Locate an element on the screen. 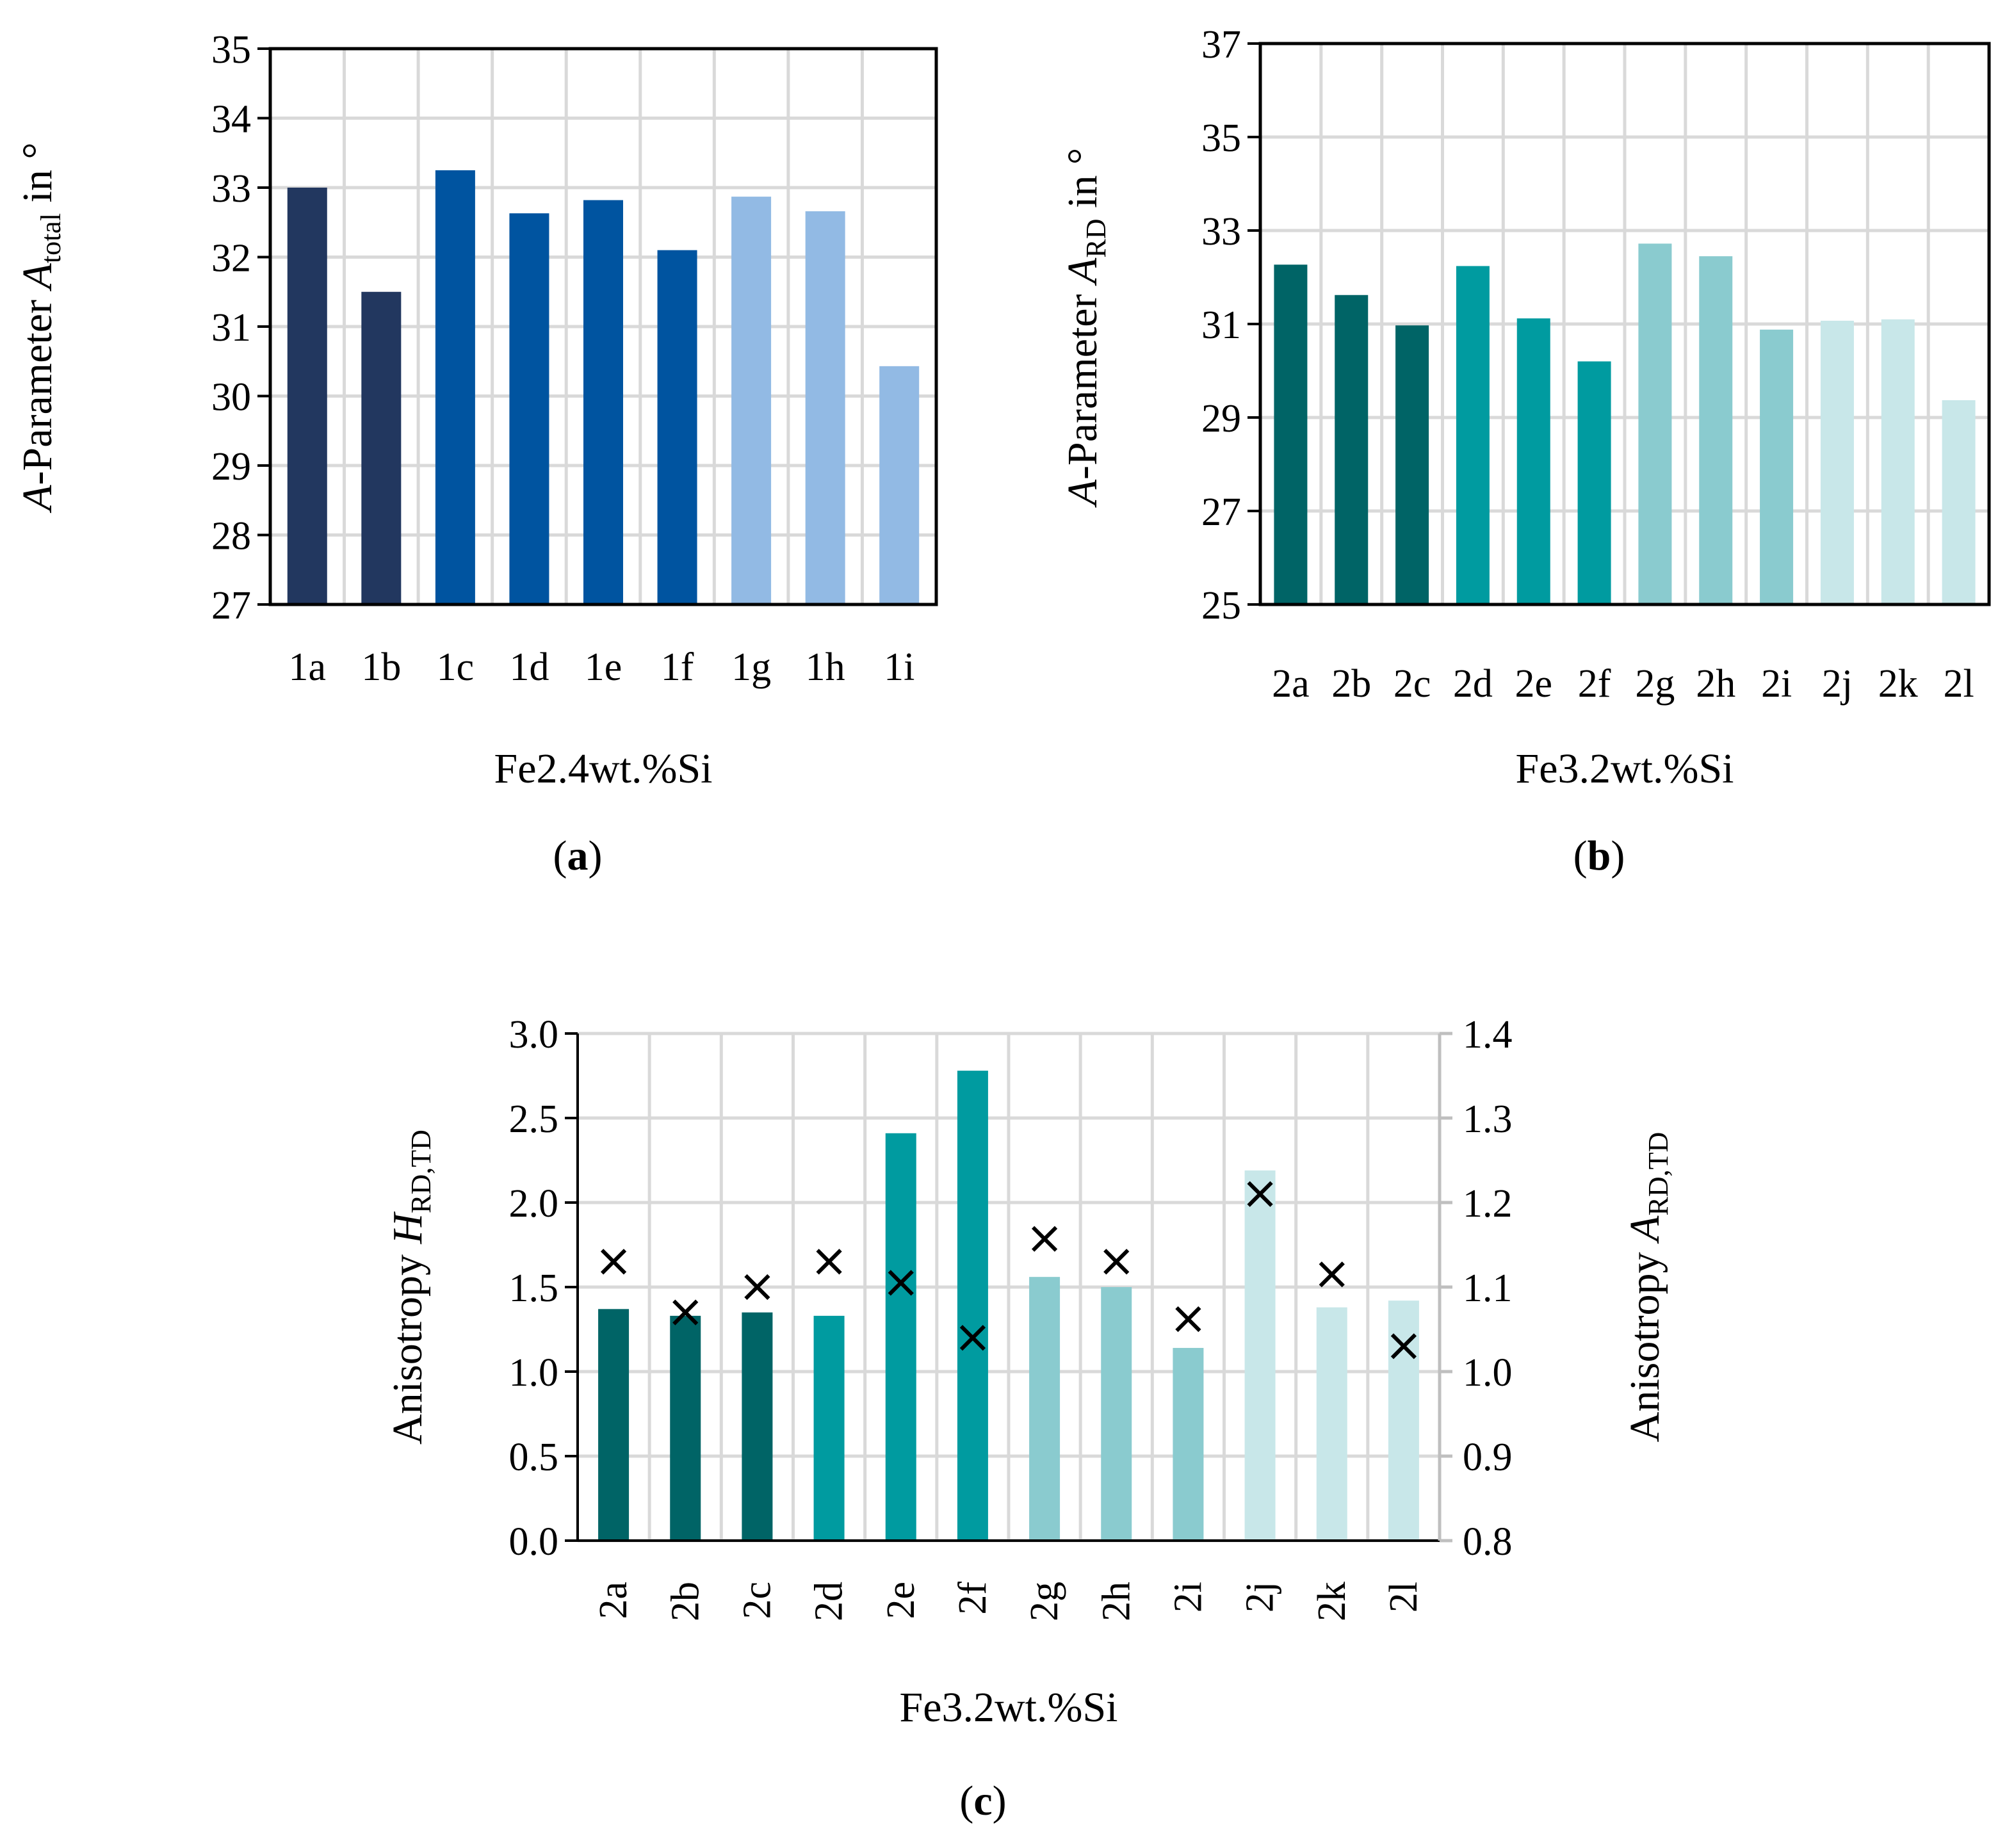  y-tick-label: 2.0 is located at coordinates (534, 1204).